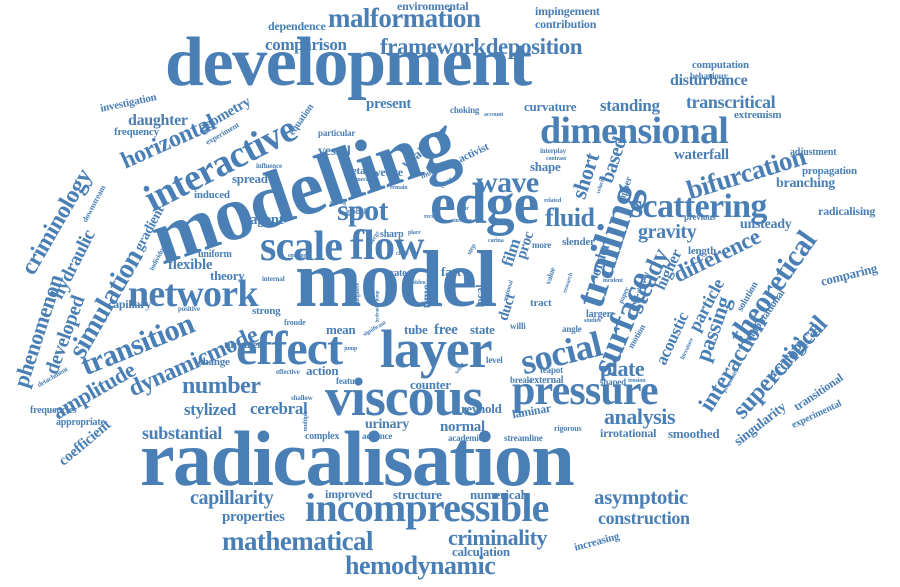 This screenshot has width=900, height=587. What do you see at coordinates (641, 497) in the screenshot?
I see `word-asymptotic: asymptotic` at bounding box center [641, 497].